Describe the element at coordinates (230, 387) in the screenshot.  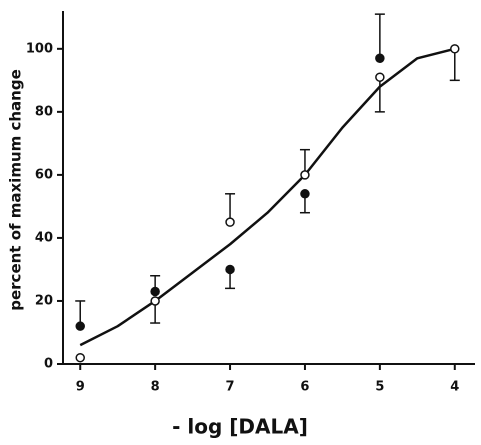
I see `x-tick-label: 7` at that location.